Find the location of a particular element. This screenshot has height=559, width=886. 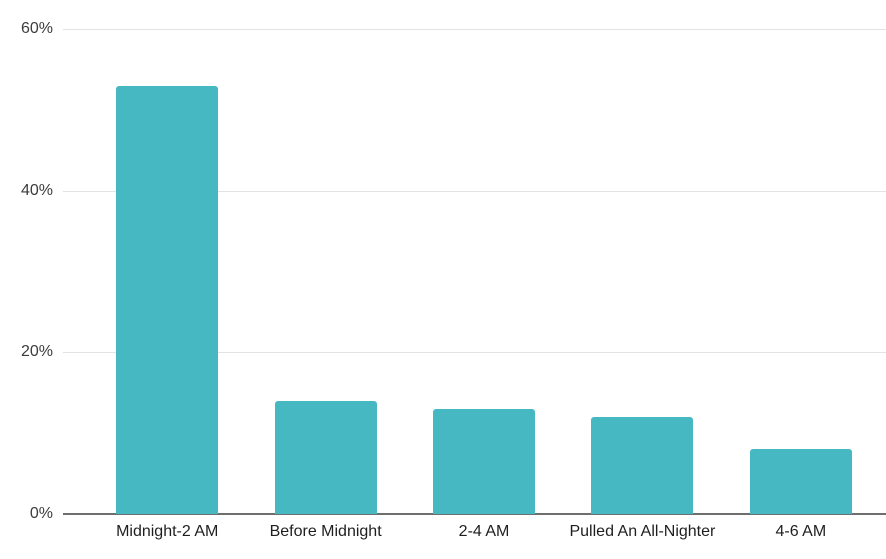

y-tick-label: 0% is located at coordinates (41, 513).